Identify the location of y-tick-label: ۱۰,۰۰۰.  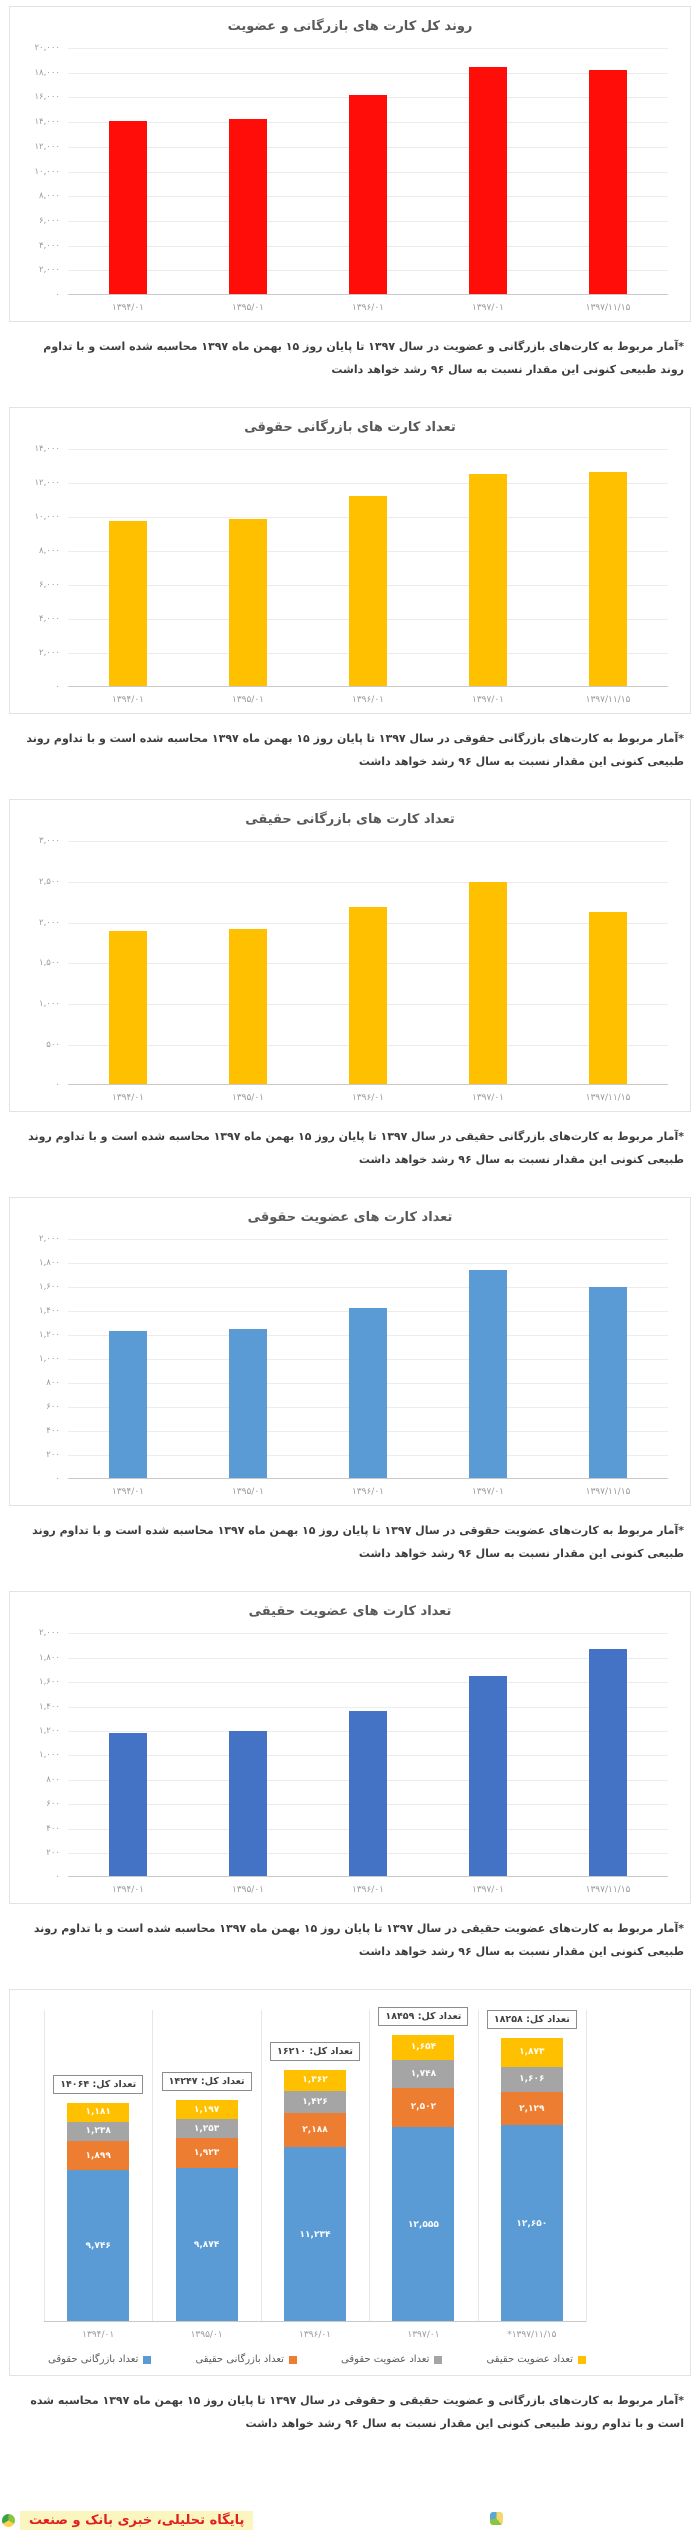
(47, 517).